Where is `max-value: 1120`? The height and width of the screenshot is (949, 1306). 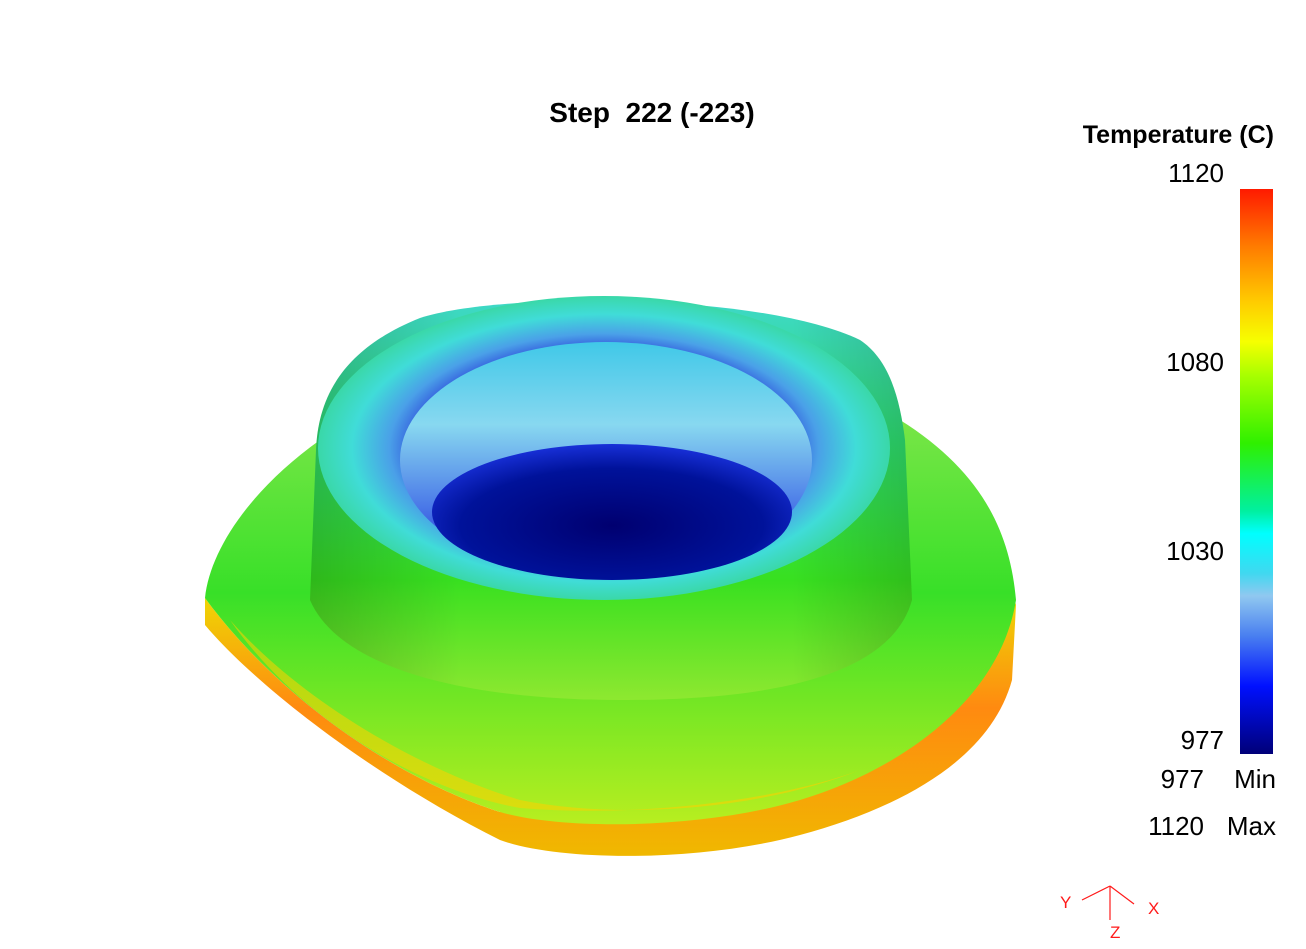
max-value: 1120 is located at coordinates (1176, 826).